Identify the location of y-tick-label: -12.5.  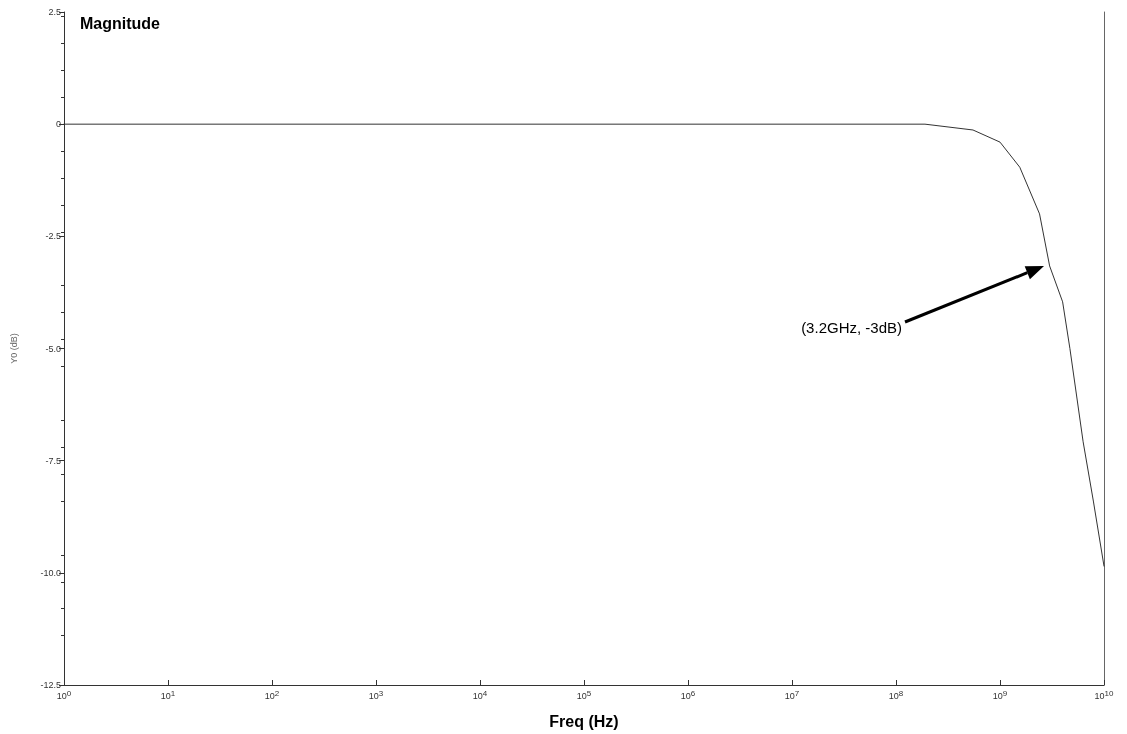
(50, 685).